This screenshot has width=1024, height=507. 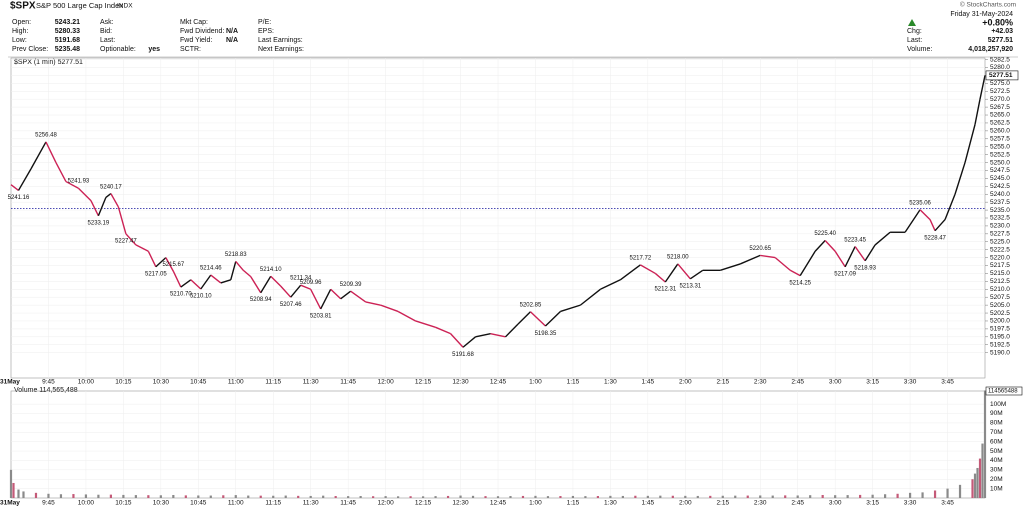 I want to click on annotation: 5256.48, so click(x=46, y=136).